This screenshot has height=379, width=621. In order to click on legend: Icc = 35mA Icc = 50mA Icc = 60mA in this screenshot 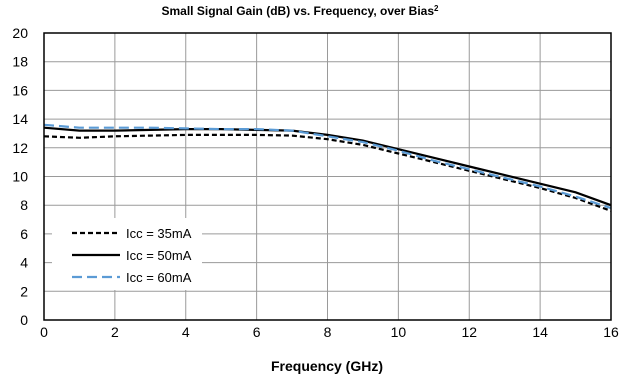, I will do `click(127, 254)`.